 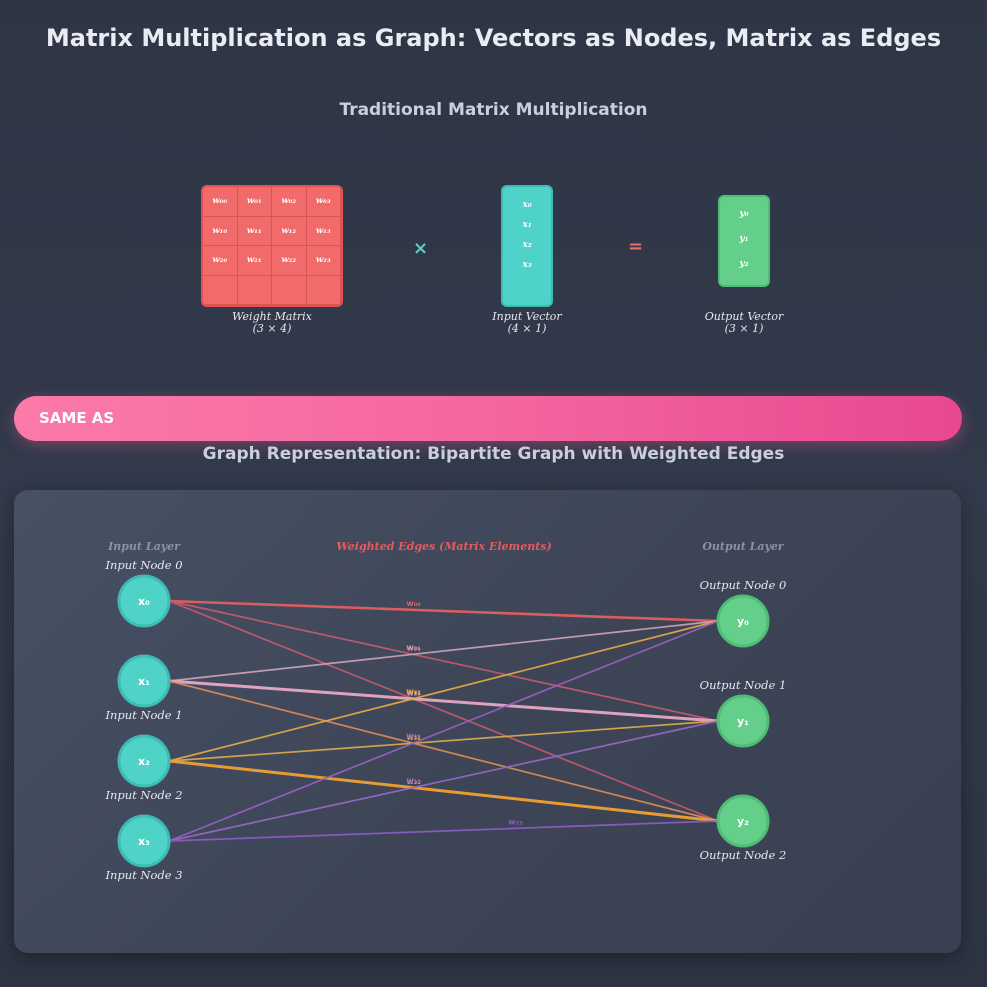 What do you see at coordinates (323, 231) in the screenshot?
I see `matrix-cell: w₁₃` at bounding box center [323, 231].